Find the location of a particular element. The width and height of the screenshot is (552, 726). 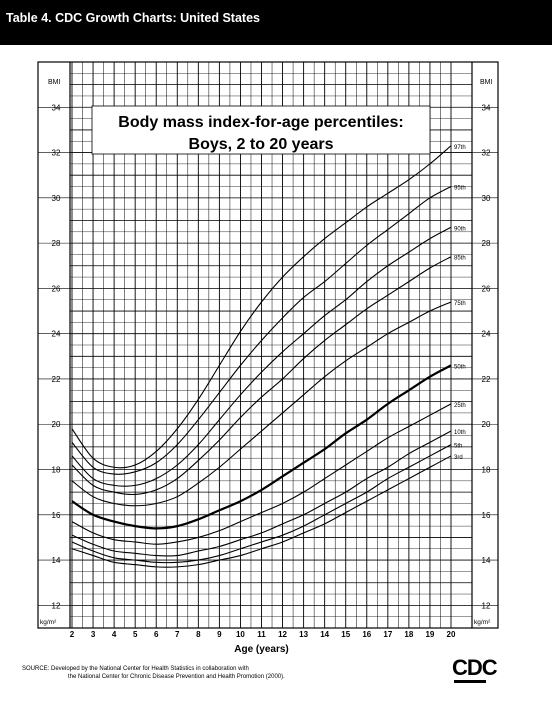

y-tick-label: 16 is located at coordinates (56, 515).